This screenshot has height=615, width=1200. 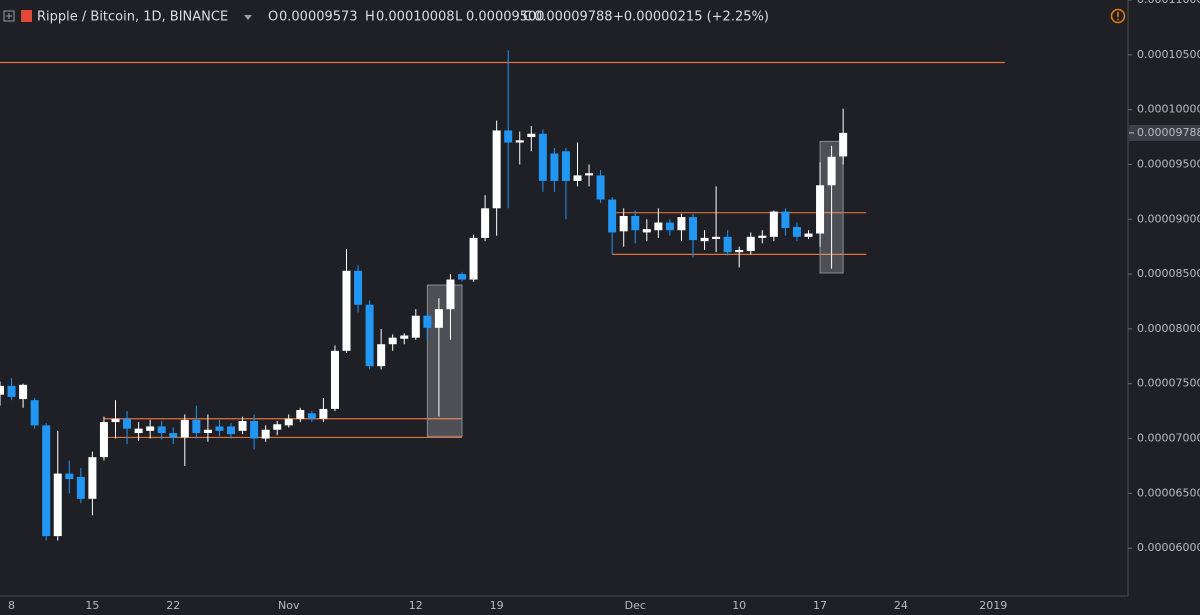 I want to click on x-tick-label: 8, so click(x=11, y=605).